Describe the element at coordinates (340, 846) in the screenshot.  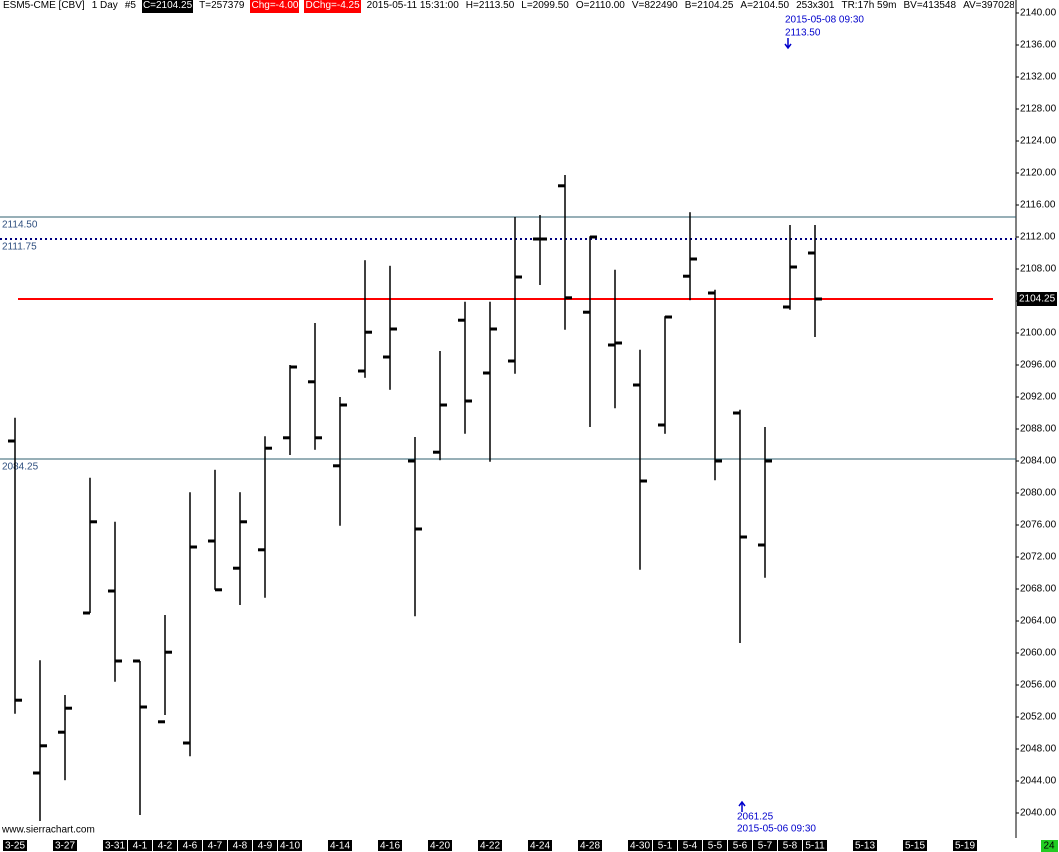
I see `x-tick-label: 4-14` at that location.